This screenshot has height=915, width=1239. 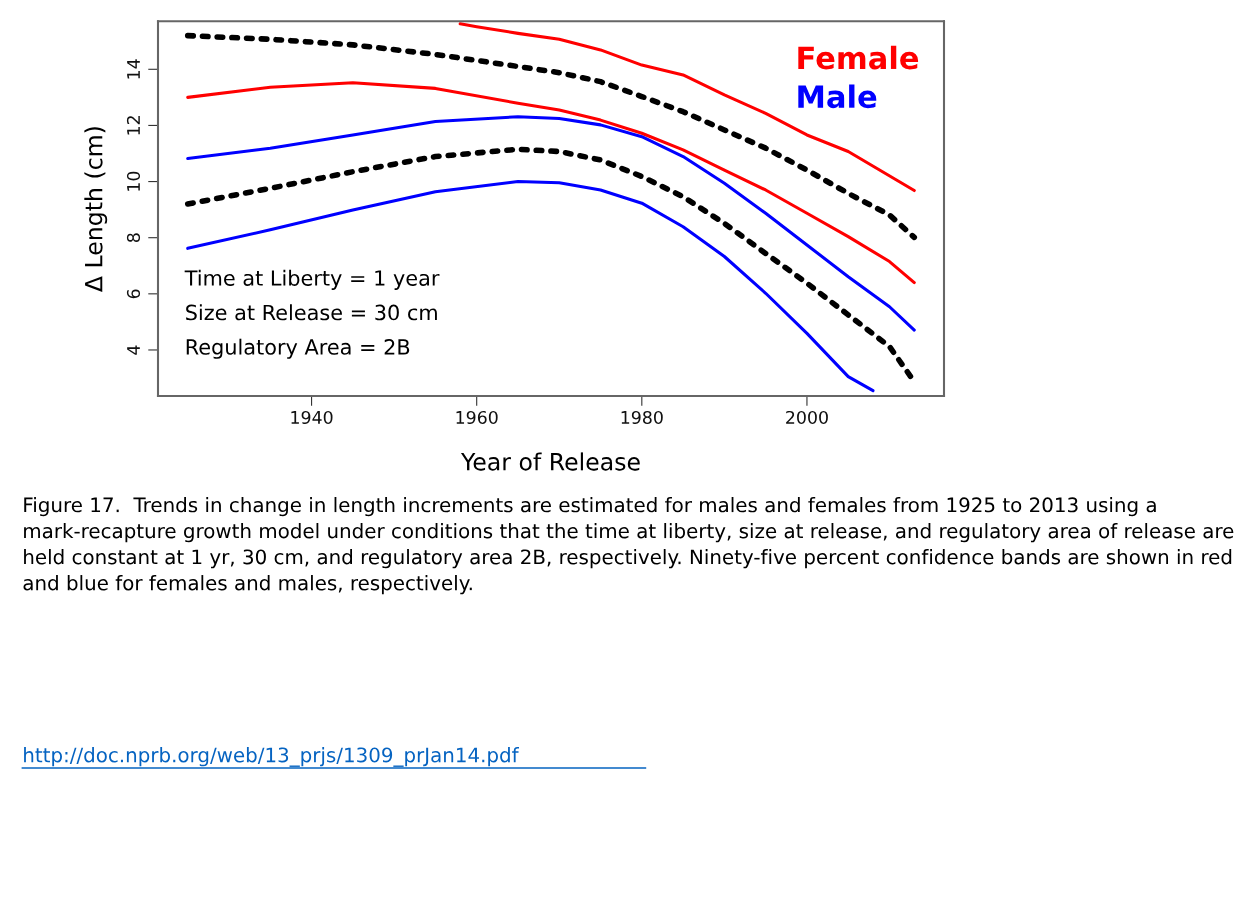 I want to click on y-tick-label: 10, so click(x=133, y=181).